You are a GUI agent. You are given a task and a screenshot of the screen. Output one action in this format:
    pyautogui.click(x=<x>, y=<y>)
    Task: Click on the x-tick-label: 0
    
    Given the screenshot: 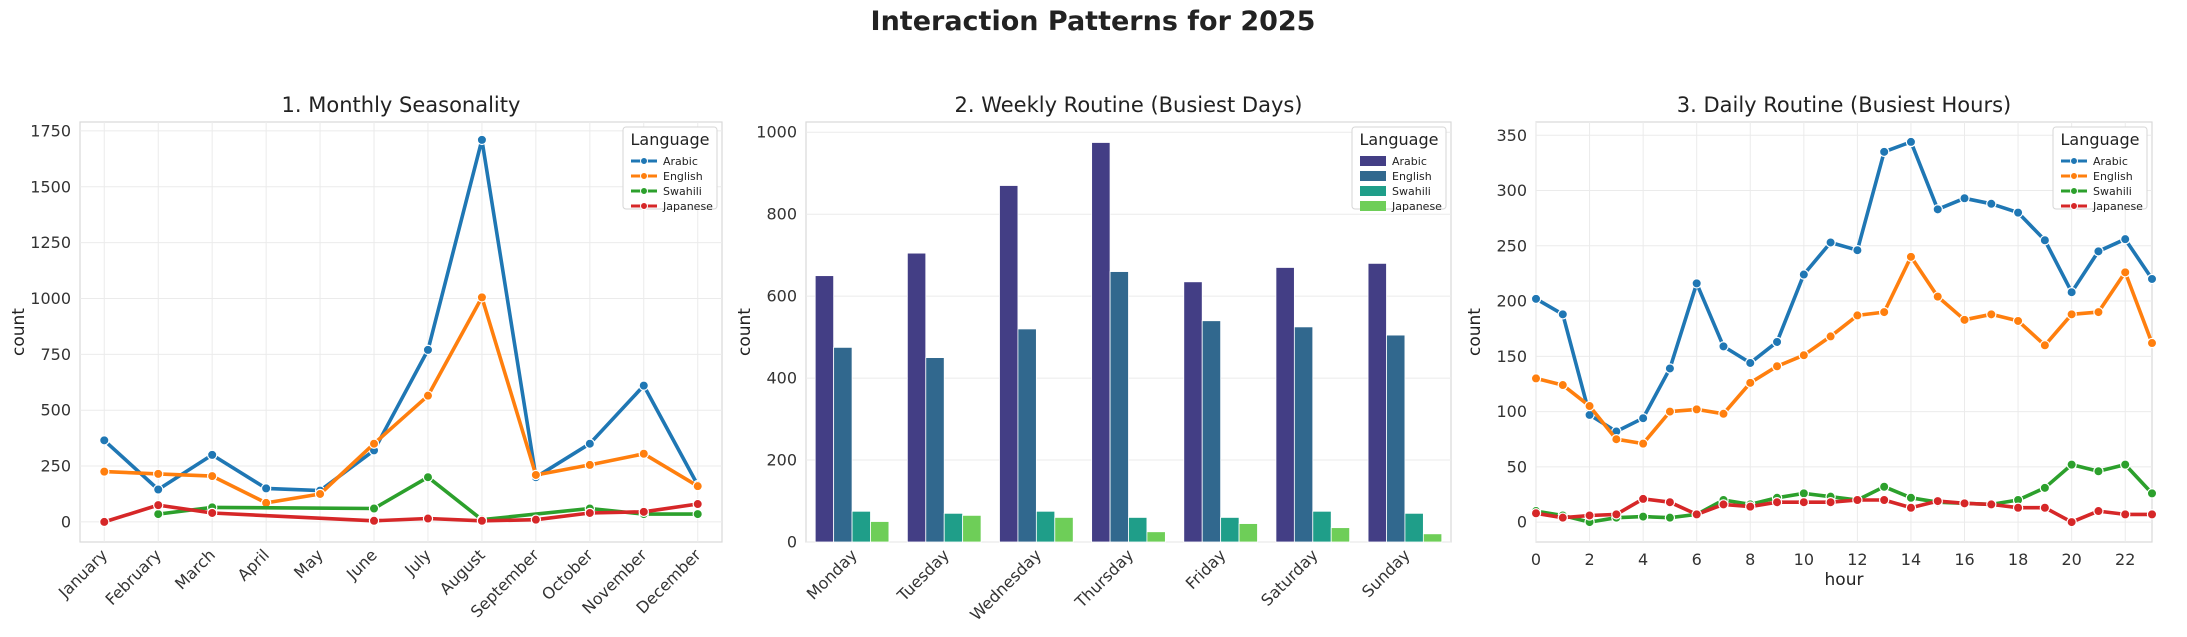 What is the action you would take?
    pyautogui.click(x=1536, y=559)
    